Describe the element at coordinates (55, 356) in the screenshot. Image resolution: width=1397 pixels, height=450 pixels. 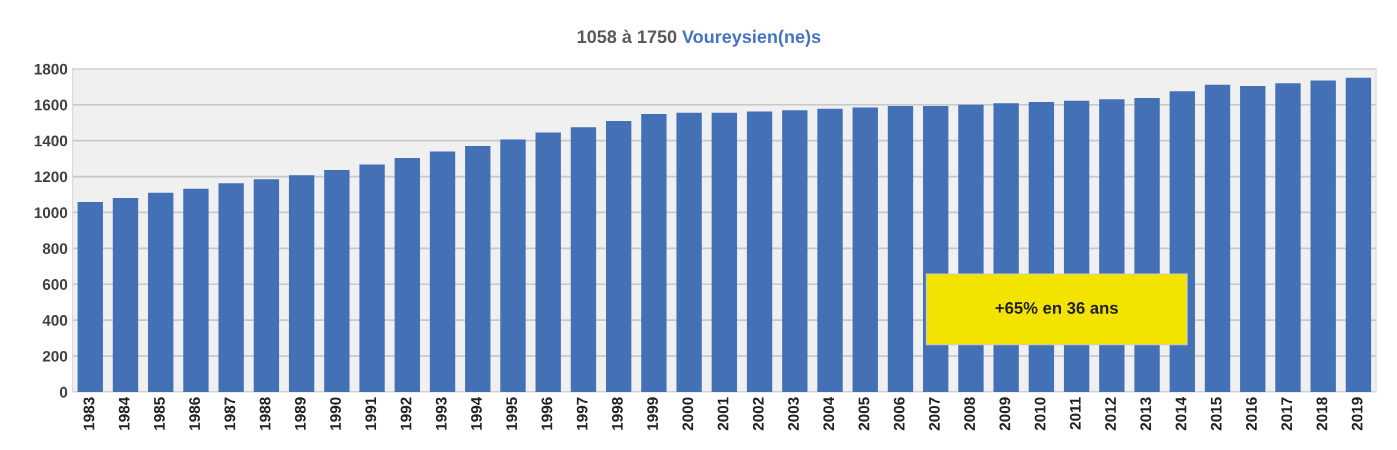
I see `y-tick-label: 200` at that location.